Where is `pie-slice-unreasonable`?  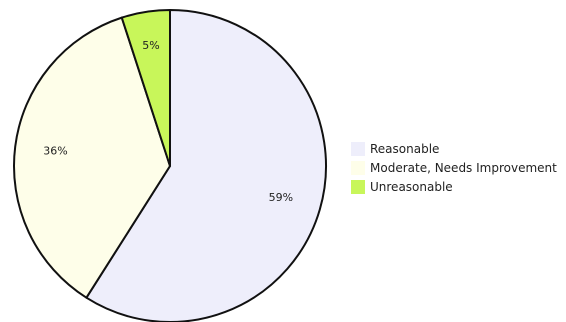
pie-slice-unreasonable is located at coordinates (145, 88).